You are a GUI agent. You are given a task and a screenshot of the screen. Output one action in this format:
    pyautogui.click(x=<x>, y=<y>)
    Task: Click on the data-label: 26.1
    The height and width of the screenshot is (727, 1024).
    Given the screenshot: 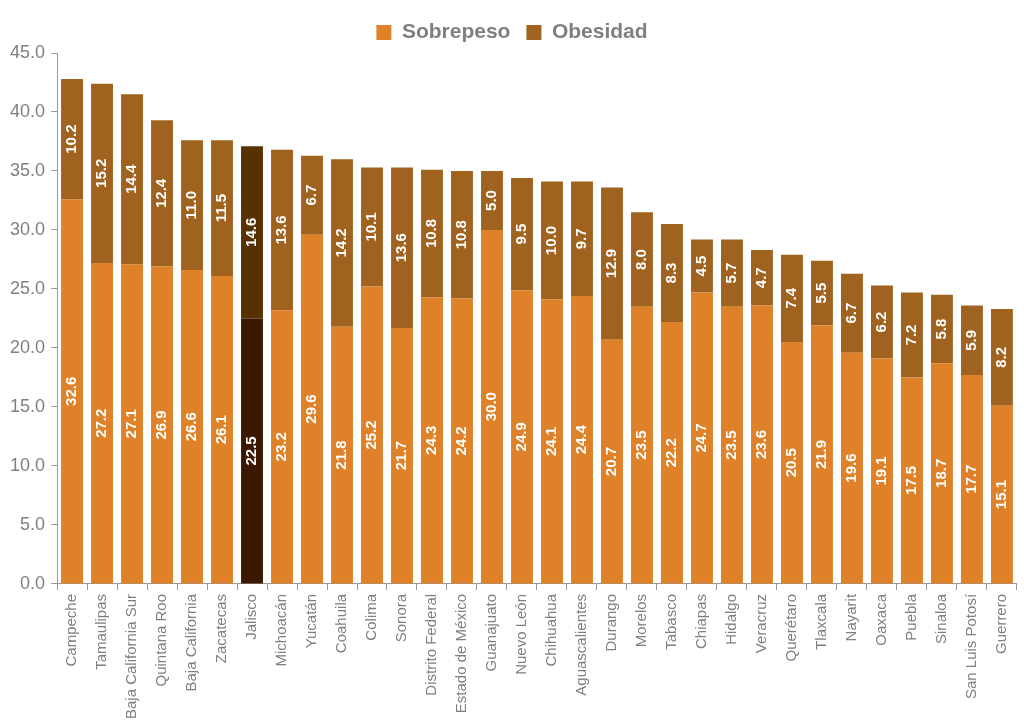 What is the action you would take?
    pyautogui.click(x=221, y=430)
    